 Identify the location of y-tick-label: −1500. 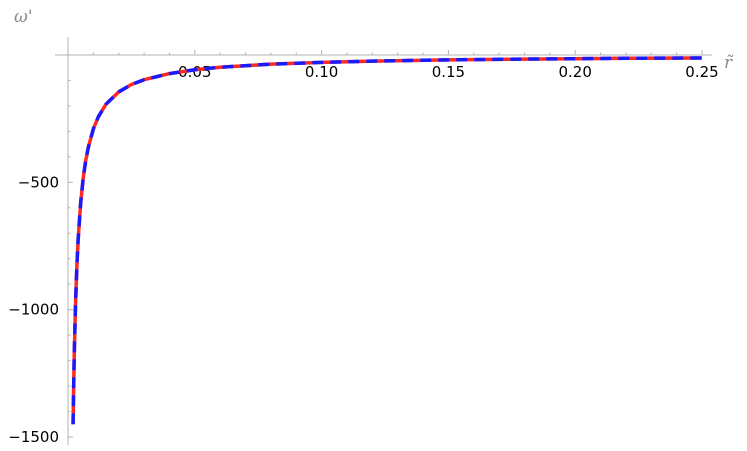
(33, 437).